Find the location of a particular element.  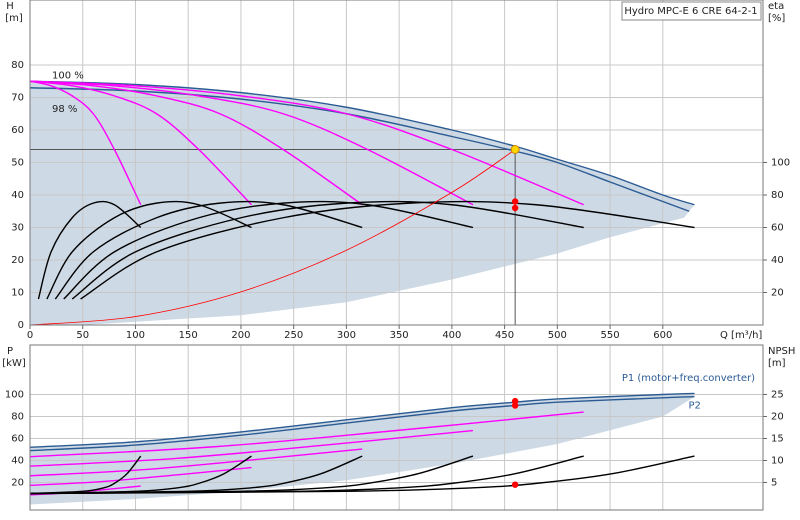

curve-label: P1 (motor+freq.converter) is located at coordinates (688, 378).